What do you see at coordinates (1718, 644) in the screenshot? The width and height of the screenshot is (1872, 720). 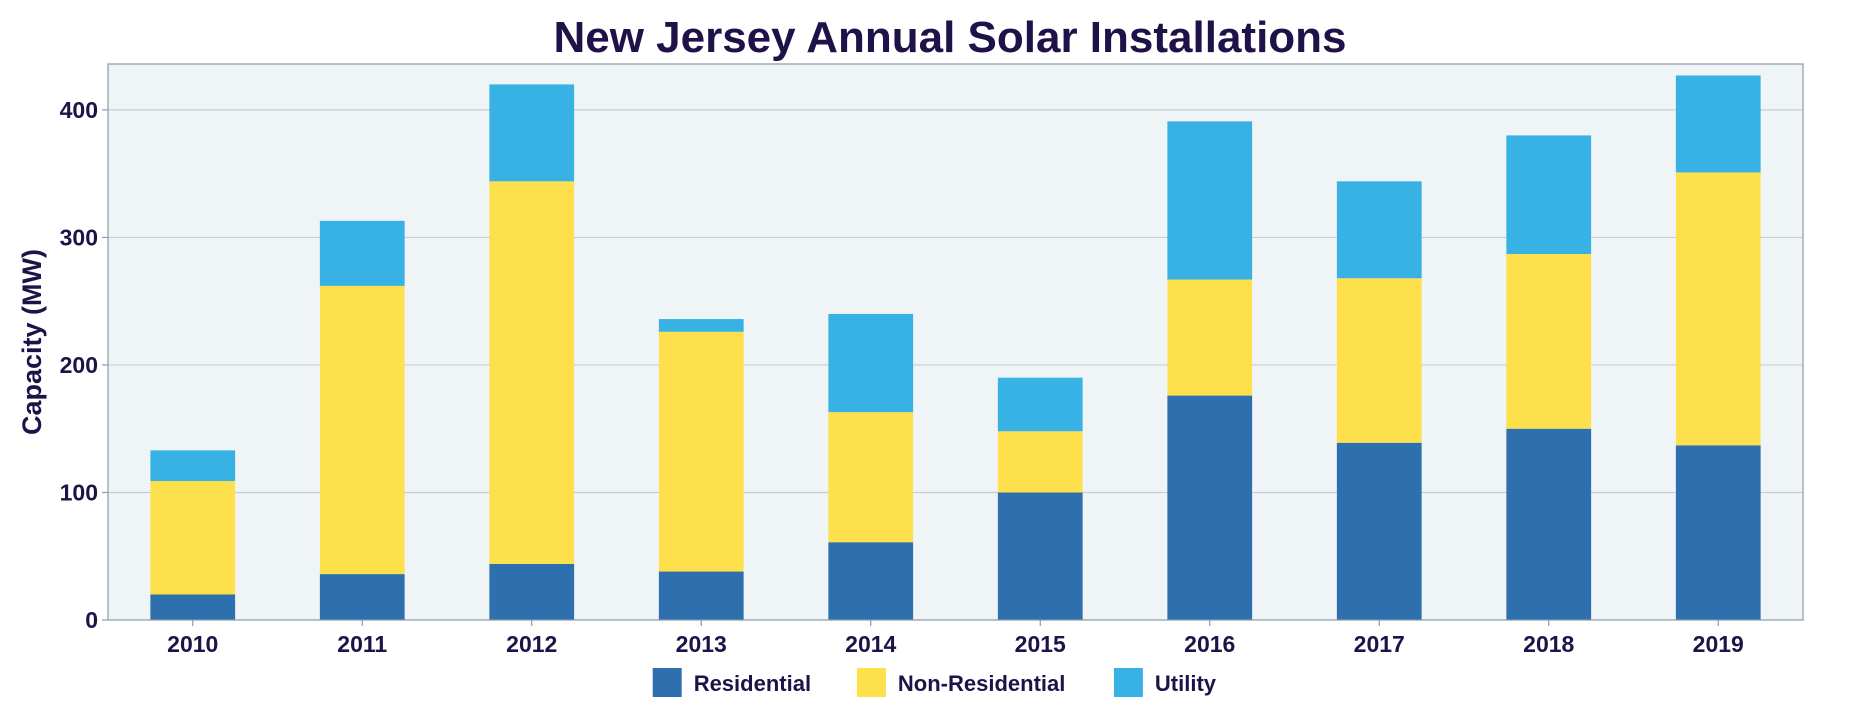 I see `x-tick-label: 2019` at bounding box center [1718, 644].